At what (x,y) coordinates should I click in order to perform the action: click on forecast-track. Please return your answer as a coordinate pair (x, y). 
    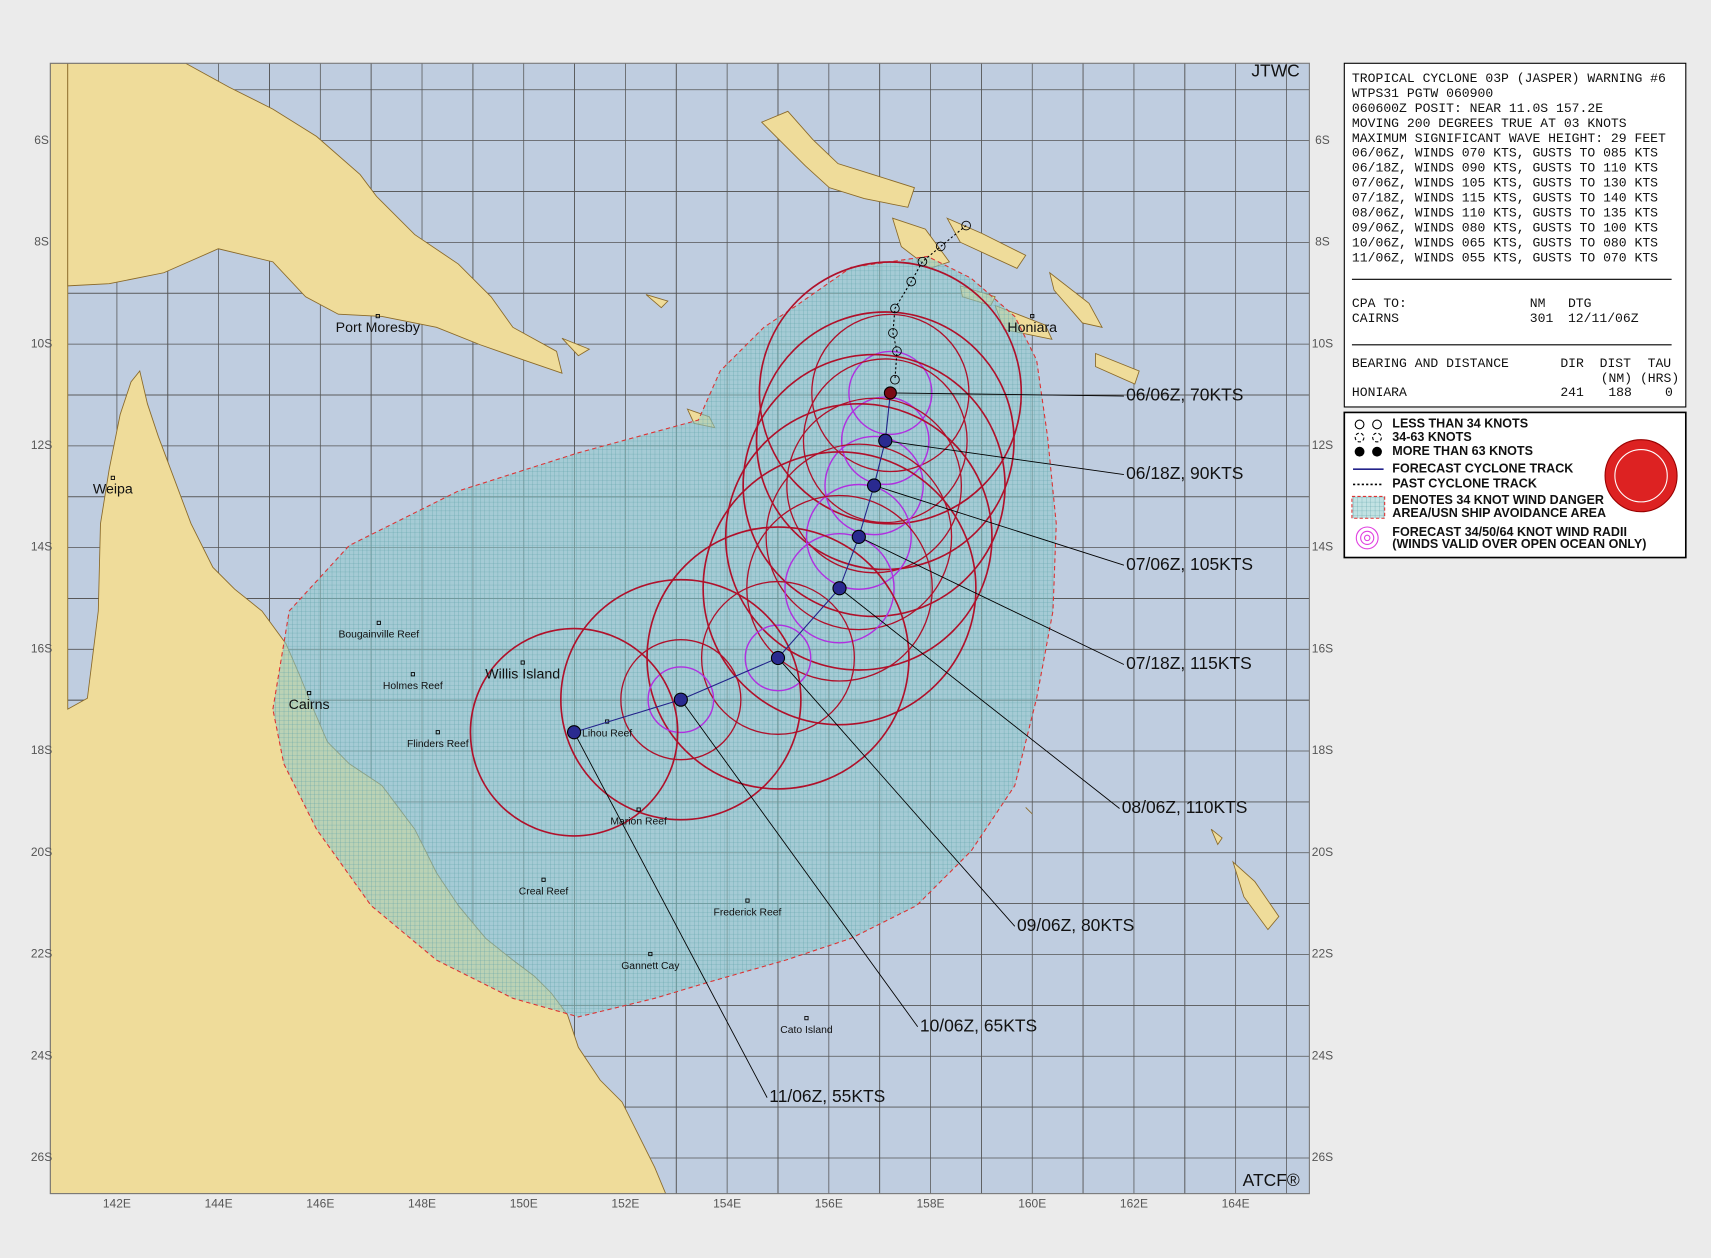
    Looking at the image, I should click on (732, 562).